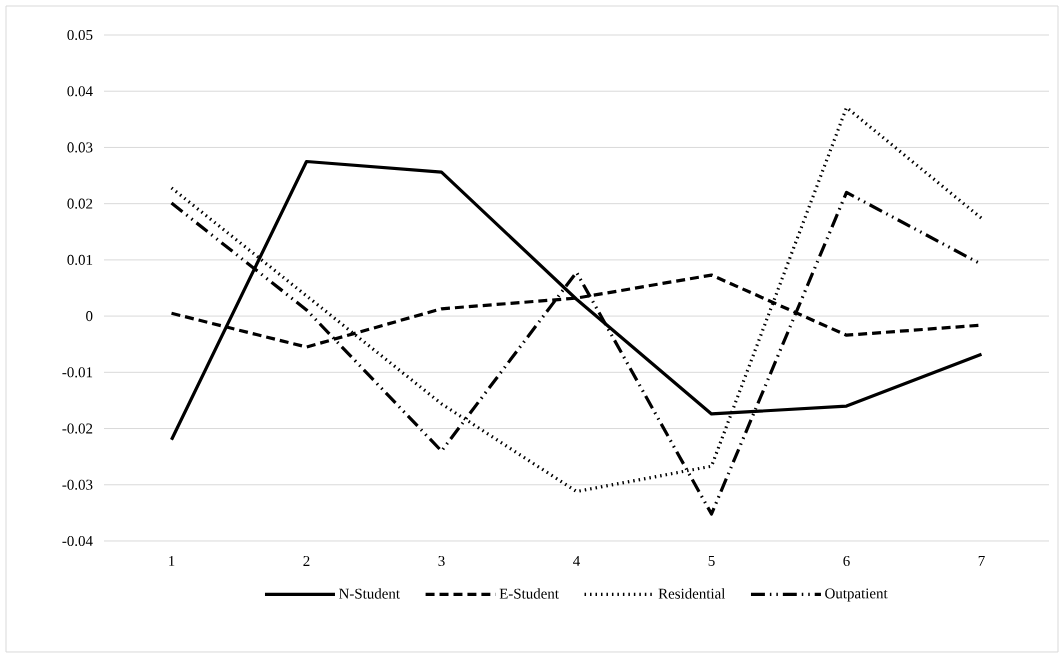 The width and height of the screenshot is (1064, 658). I want to click on y-tick-label: -0.04, so click(77, 541).